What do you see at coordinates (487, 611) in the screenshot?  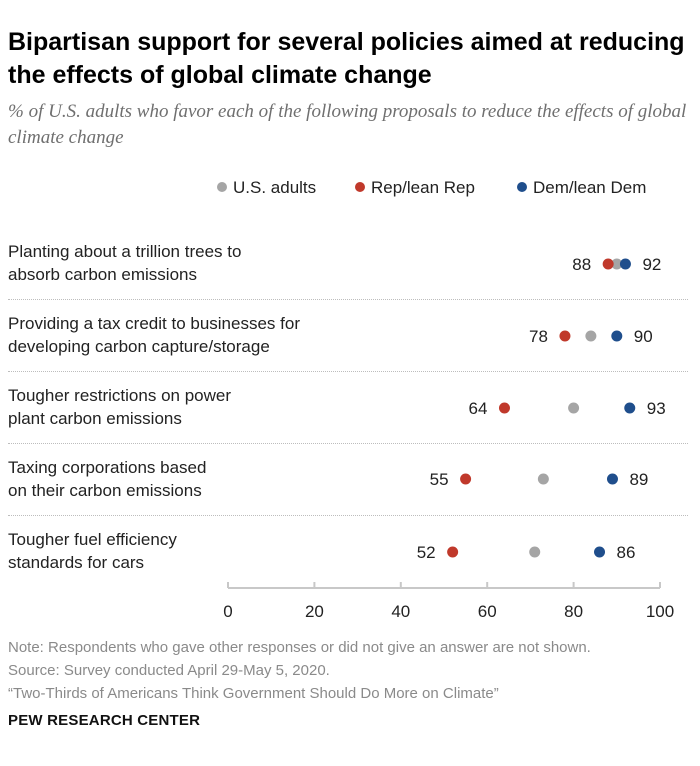 I see `x-tick-label: 60` at bounding box center [487, 611].